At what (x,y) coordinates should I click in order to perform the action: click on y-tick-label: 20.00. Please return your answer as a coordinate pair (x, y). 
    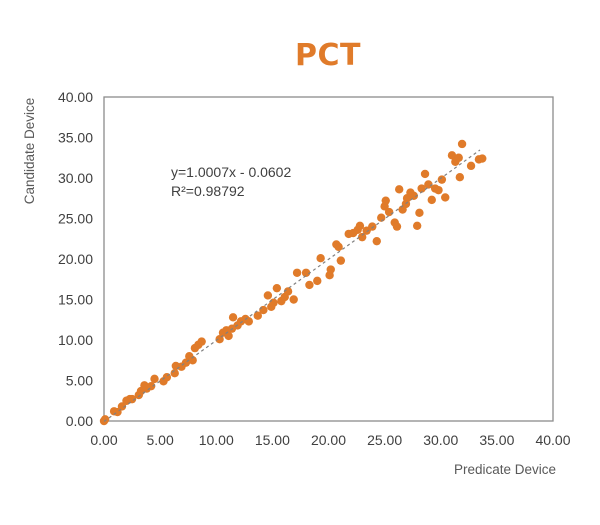
    Looking at the image, I should click on (75, 259).